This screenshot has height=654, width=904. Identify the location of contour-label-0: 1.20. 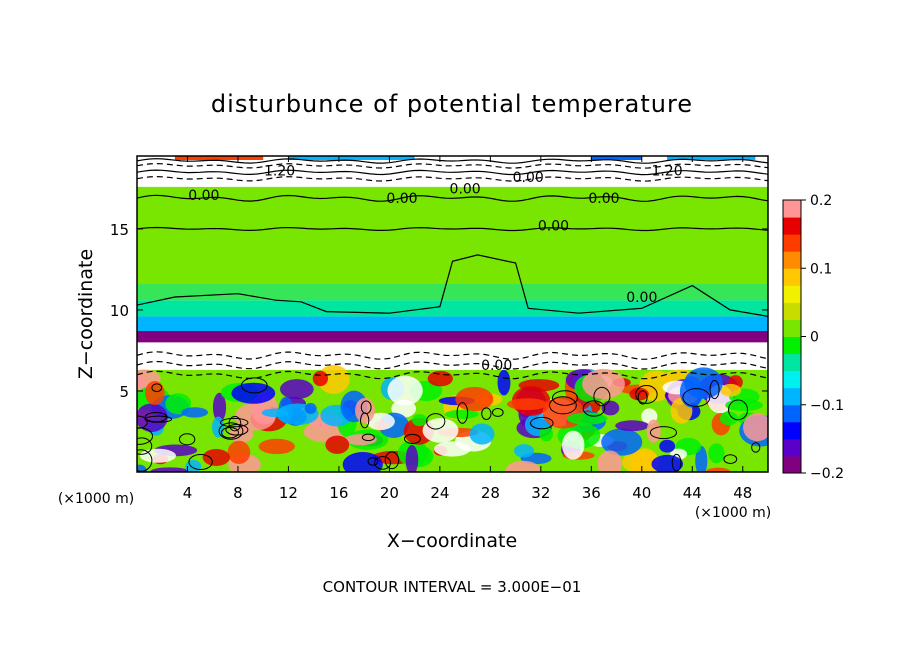
(279, 171).